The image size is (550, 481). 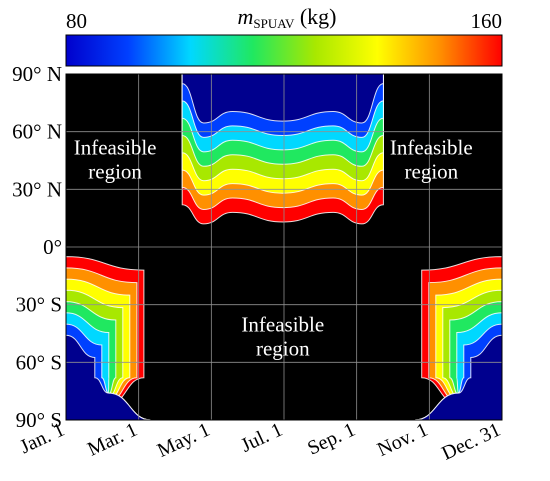 What do you see at coordinates (183, 440) in the screenshot?
I see `x-tick-label: May. 1` at bounding box center [183, 440].